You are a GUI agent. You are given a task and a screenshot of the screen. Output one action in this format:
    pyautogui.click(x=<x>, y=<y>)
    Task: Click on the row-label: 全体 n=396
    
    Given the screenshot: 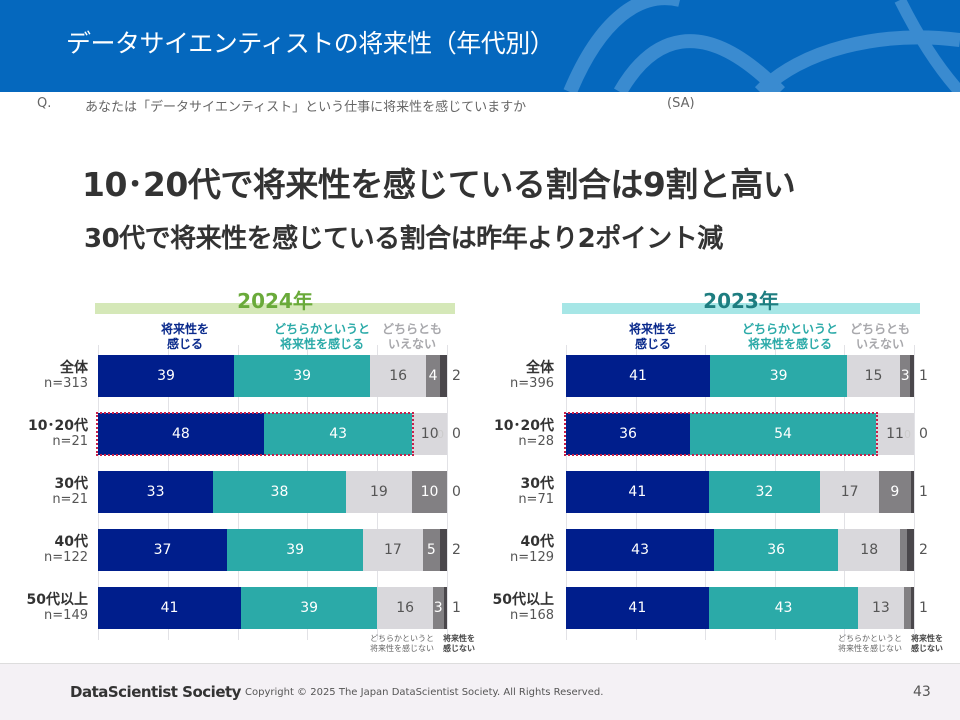 What is the action you would take?
    pyautogui.click(x=509, y=376)
    